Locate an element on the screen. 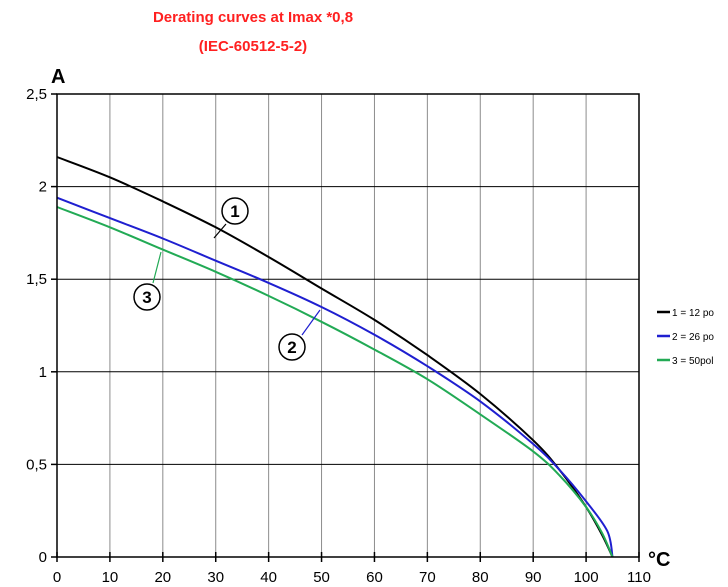 This screenshot has width=728, height=587. legend-label: 1 = 12 po is located at coordinates (693, 313).